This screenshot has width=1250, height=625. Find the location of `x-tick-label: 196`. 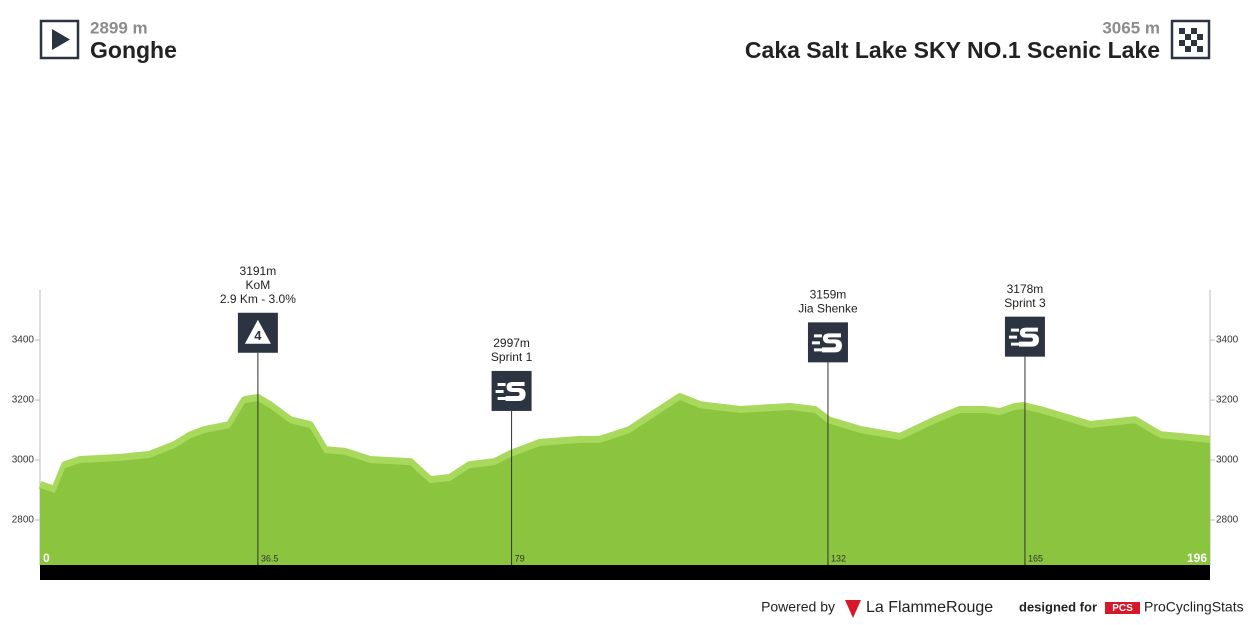

x-tick-label: 196 is located at coordinates (1197, 558).